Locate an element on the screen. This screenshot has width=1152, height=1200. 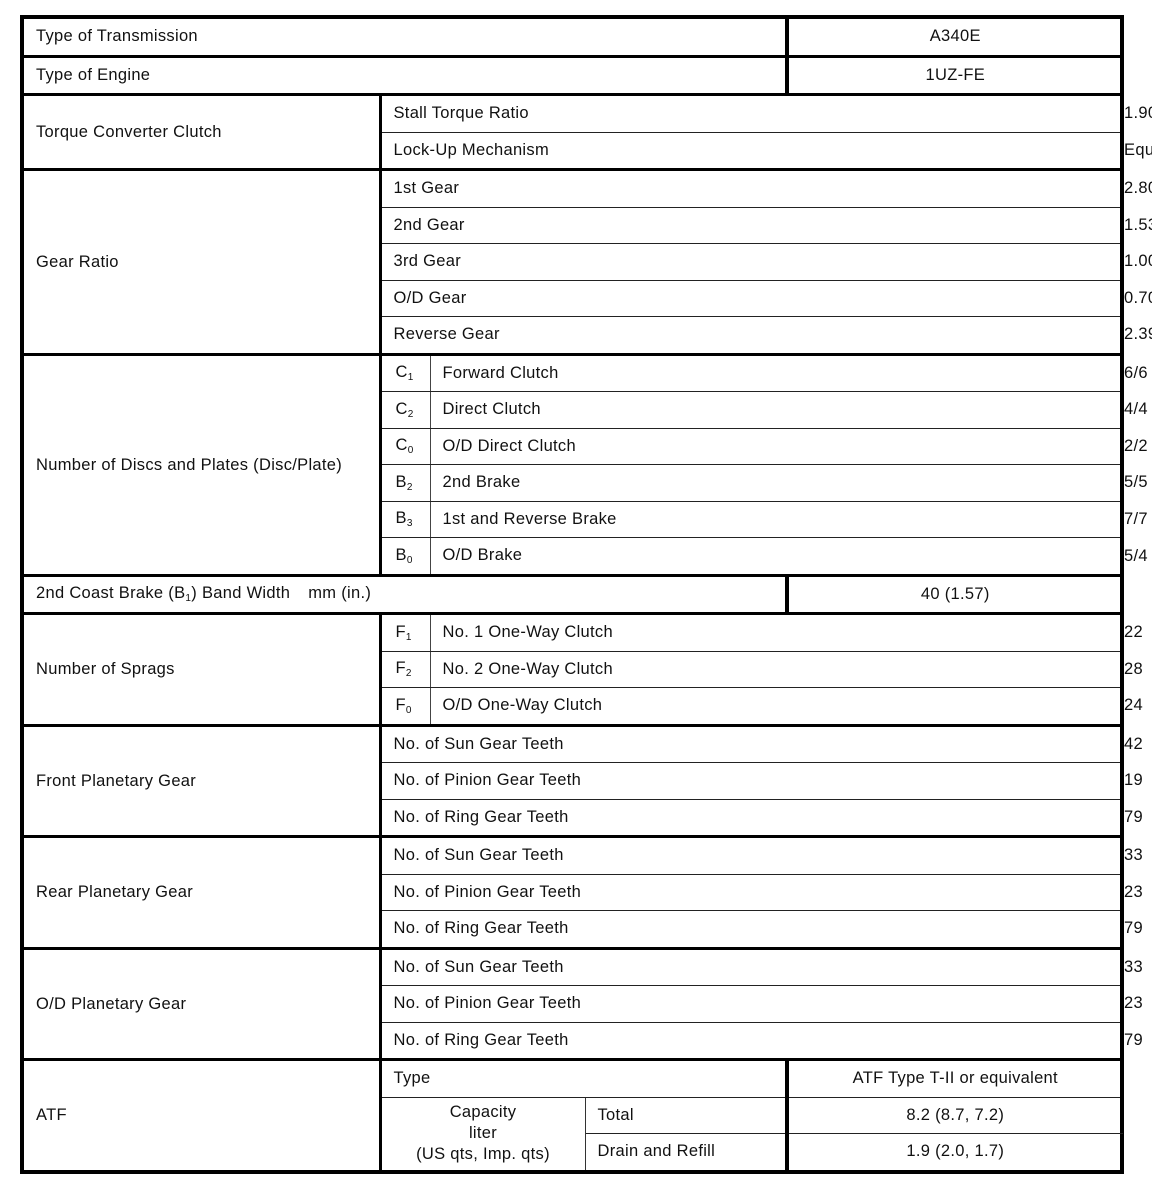
spec-label: 3rd Gear is located at coordinates (751, 262).